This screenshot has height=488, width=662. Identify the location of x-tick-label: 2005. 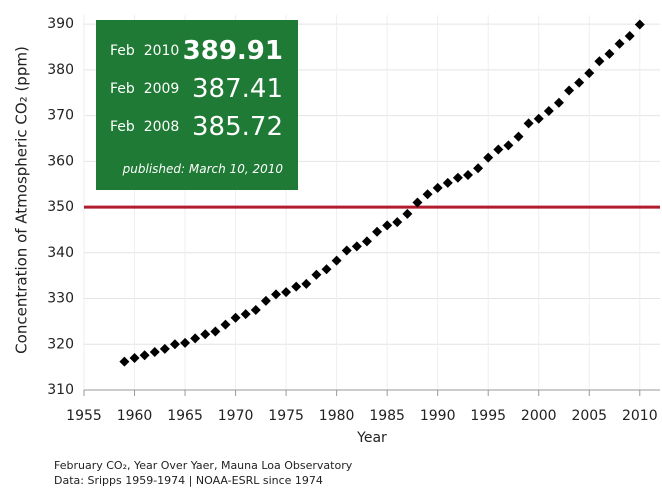
(589, 416).